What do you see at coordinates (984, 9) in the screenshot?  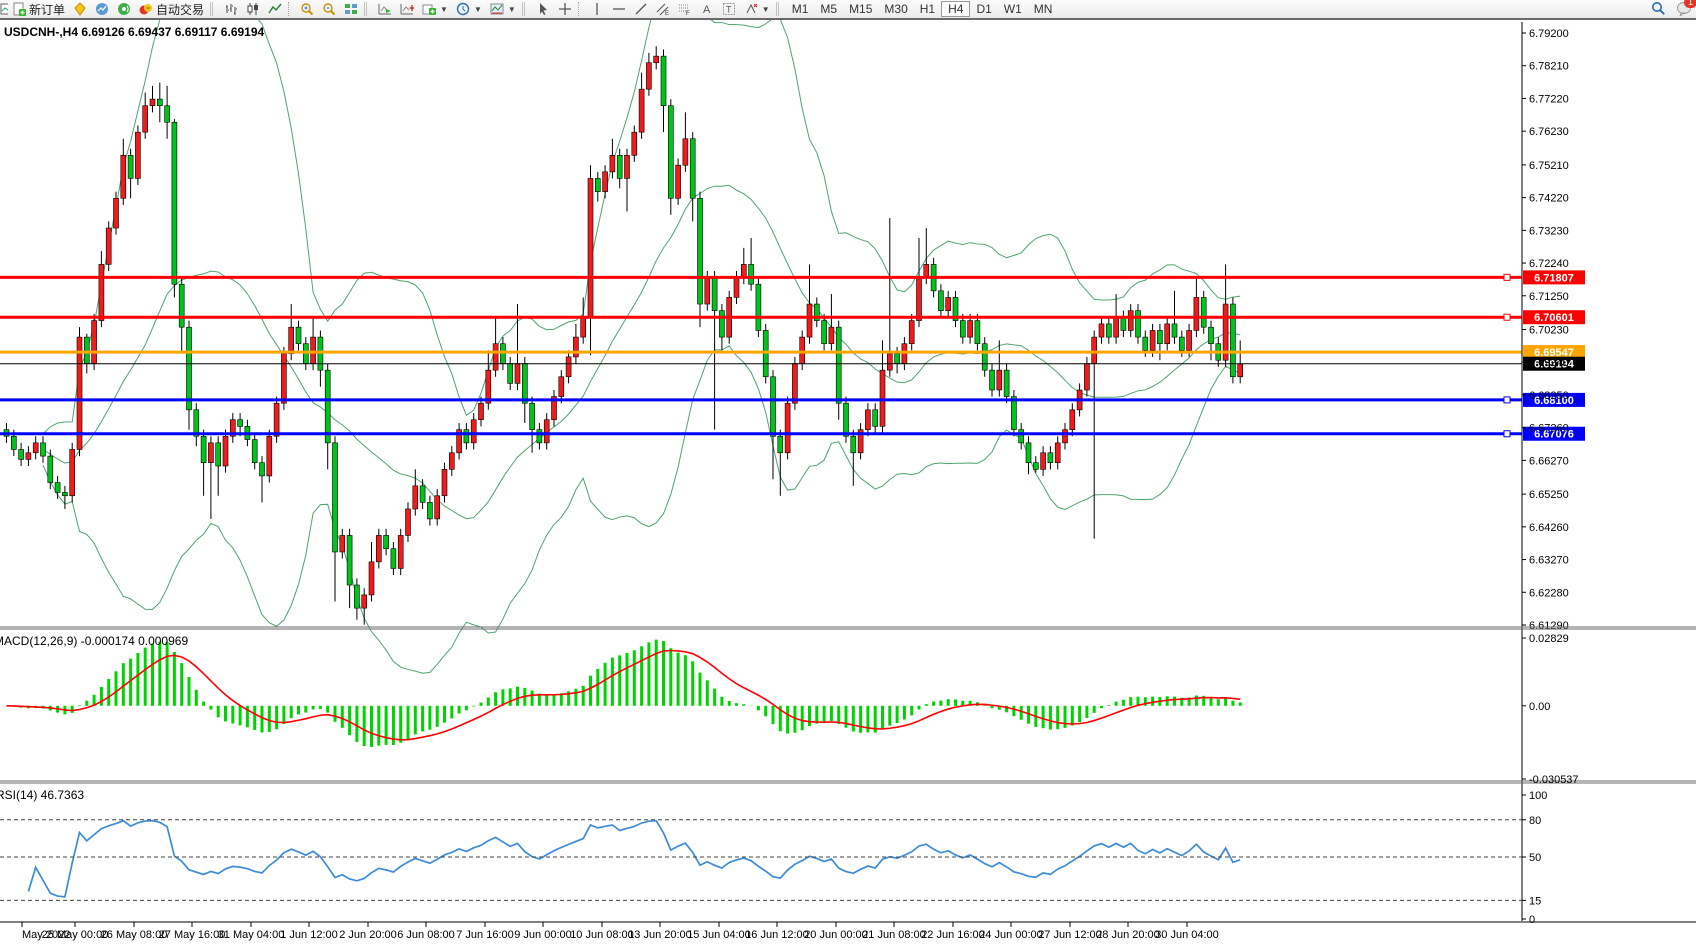 I see `timeframe-d1: D1` at bounding box center [984, 9].